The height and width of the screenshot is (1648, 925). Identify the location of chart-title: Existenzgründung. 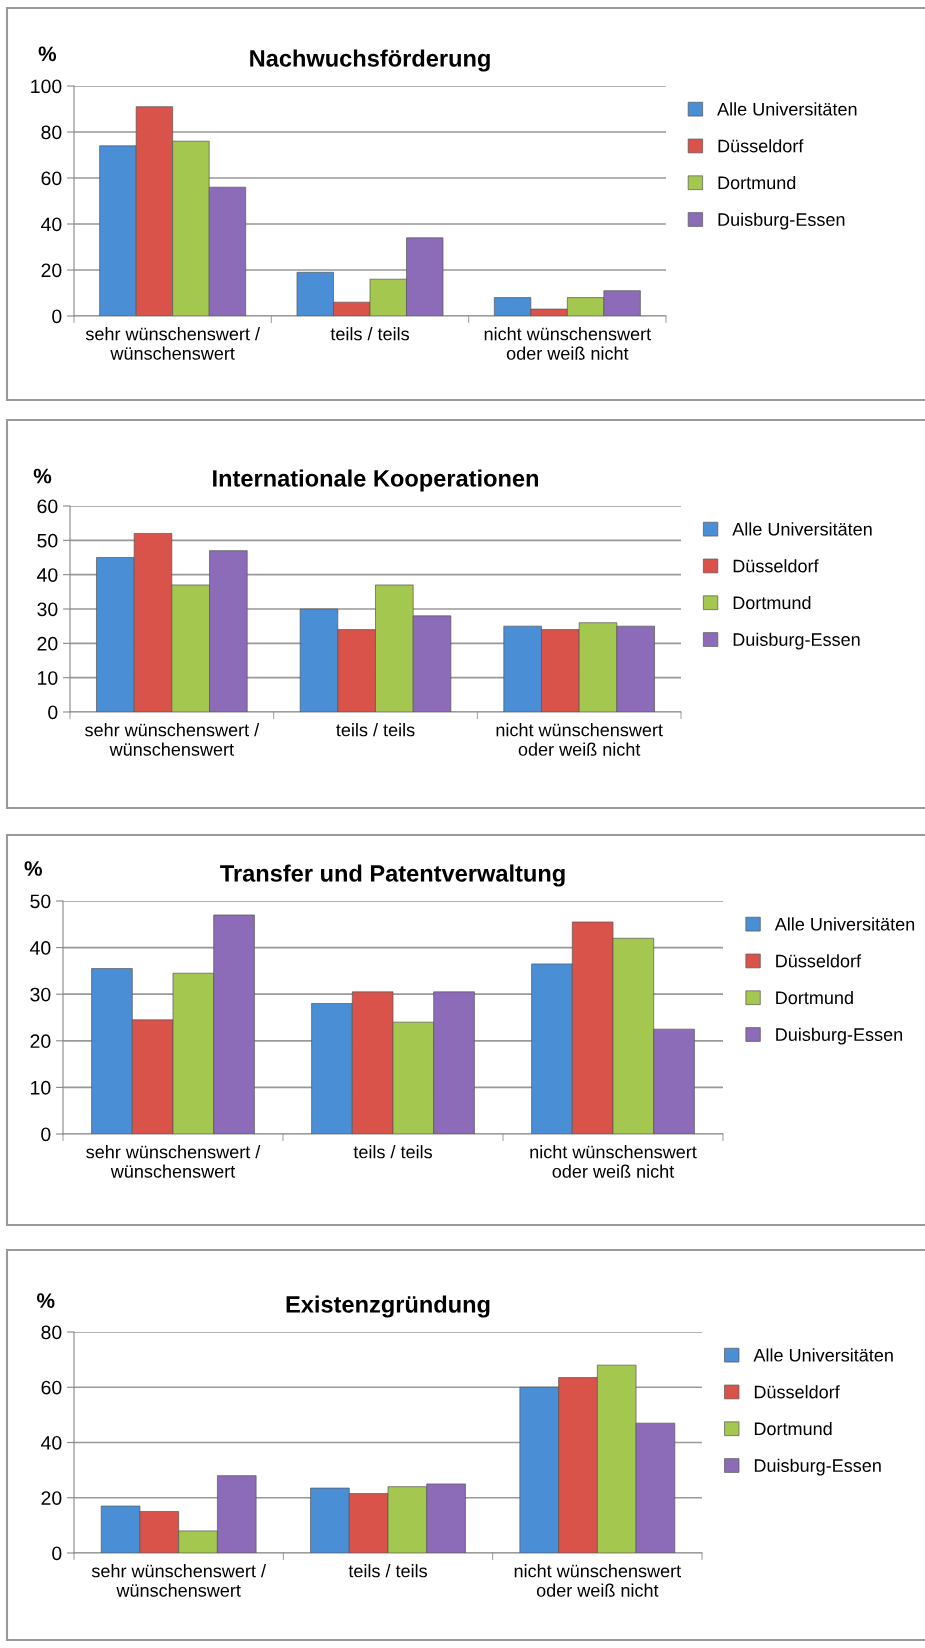
(388, 1306).